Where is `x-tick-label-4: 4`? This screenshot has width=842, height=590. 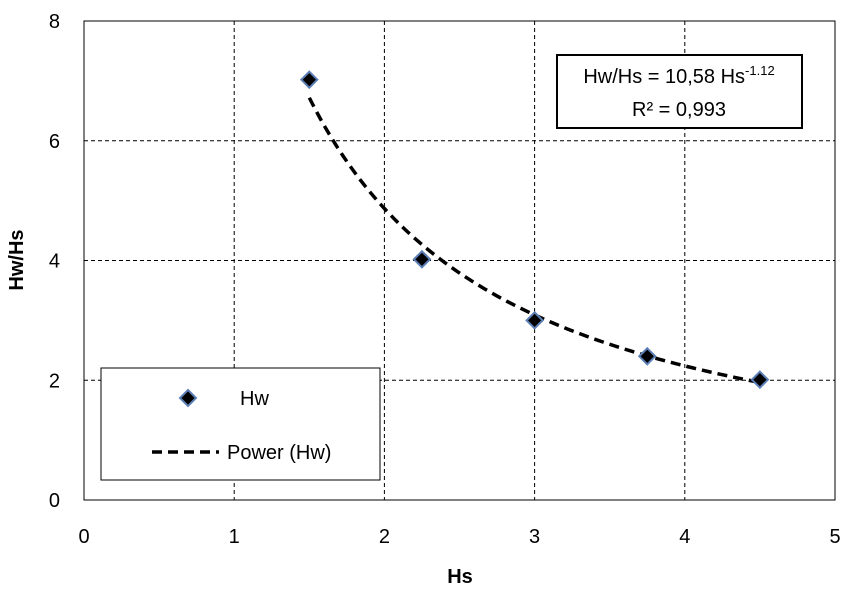
x-tick-label-4: 4 is located at coordinates (684, 537).